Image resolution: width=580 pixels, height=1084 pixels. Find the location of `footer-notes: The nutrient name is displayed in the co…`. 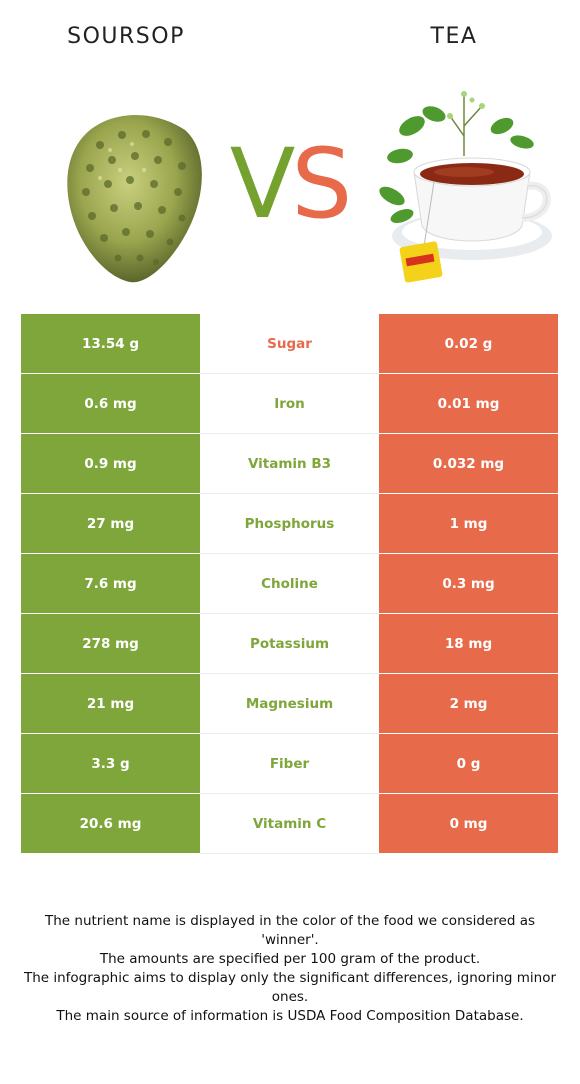

footer-notes: The nutrient name is displayed in the co… is located at coordinates (290, 969).